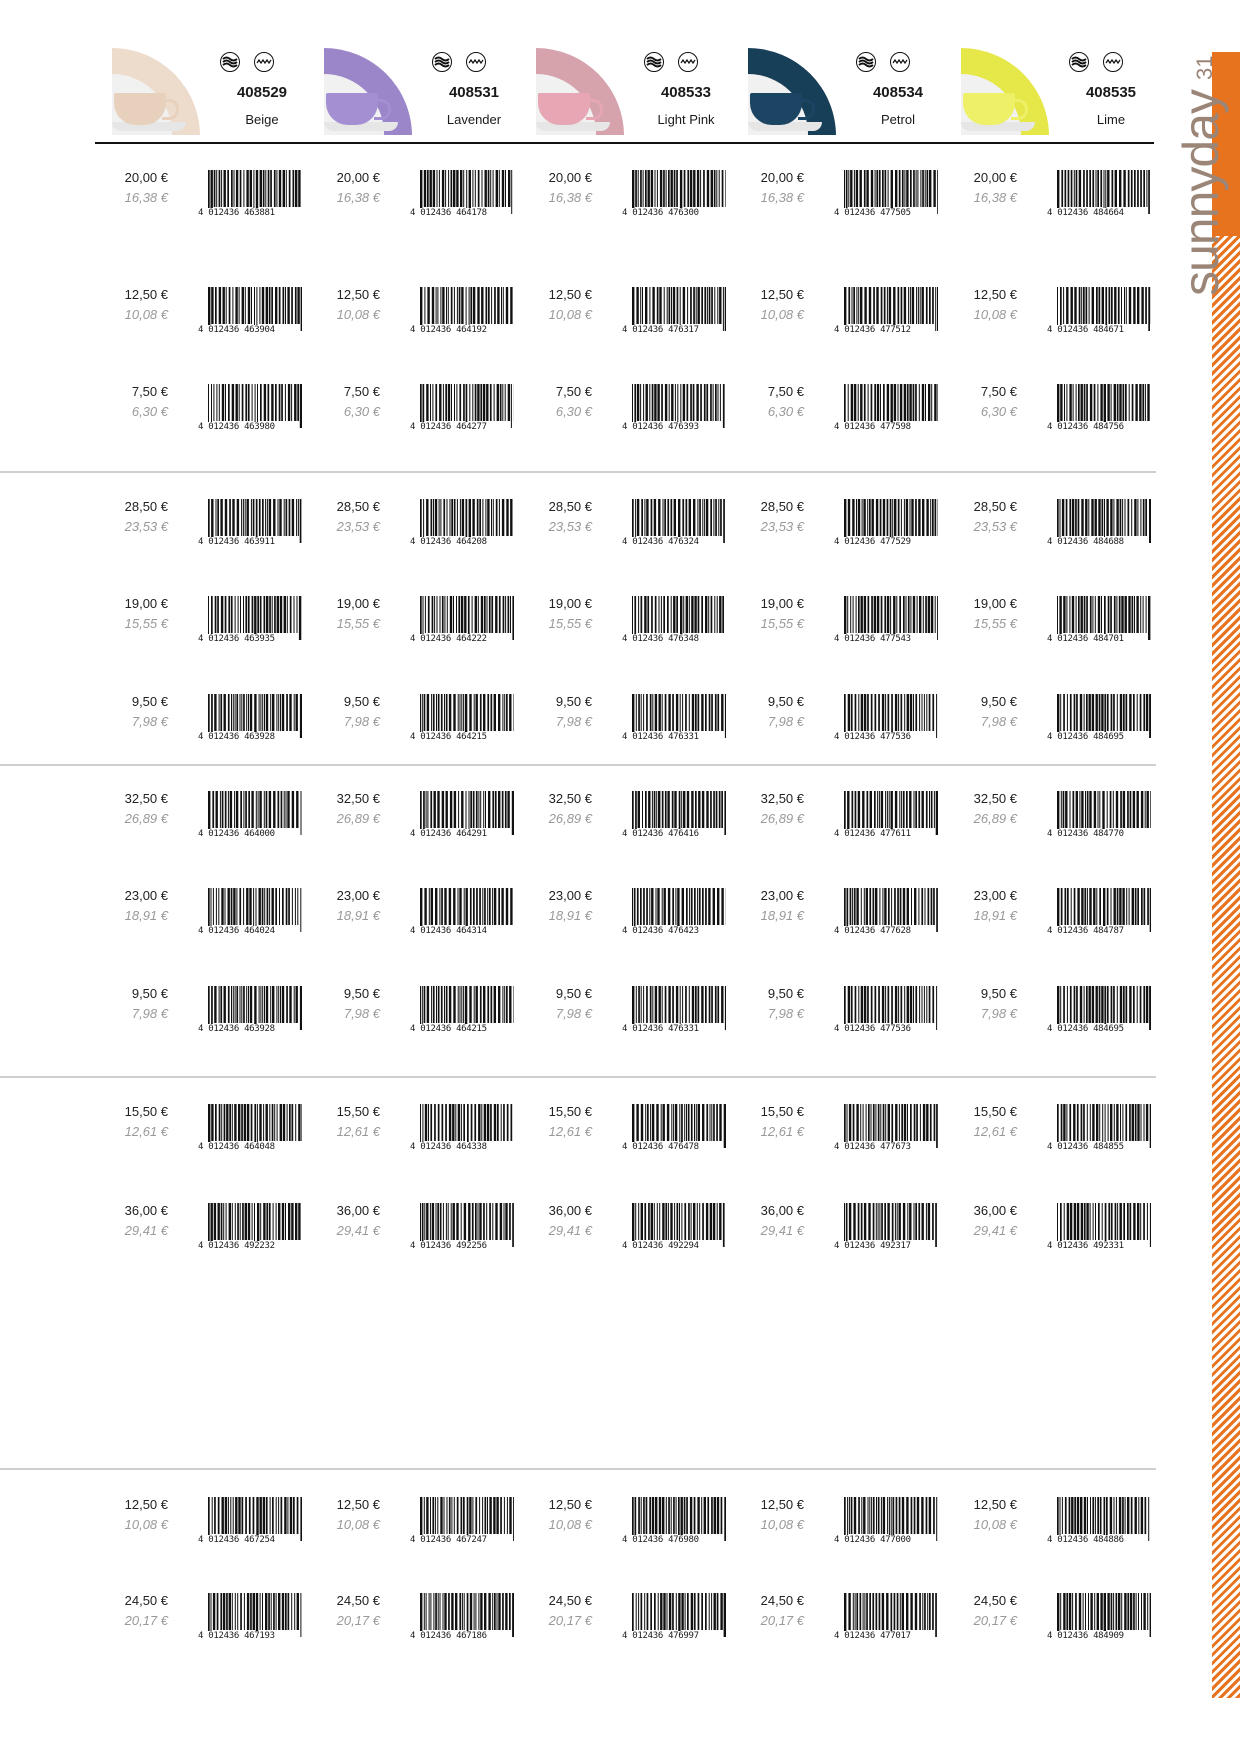  I want to click on price-cell: 9,50 € 7,98 € 4 012436 477536, so click(859, 724).